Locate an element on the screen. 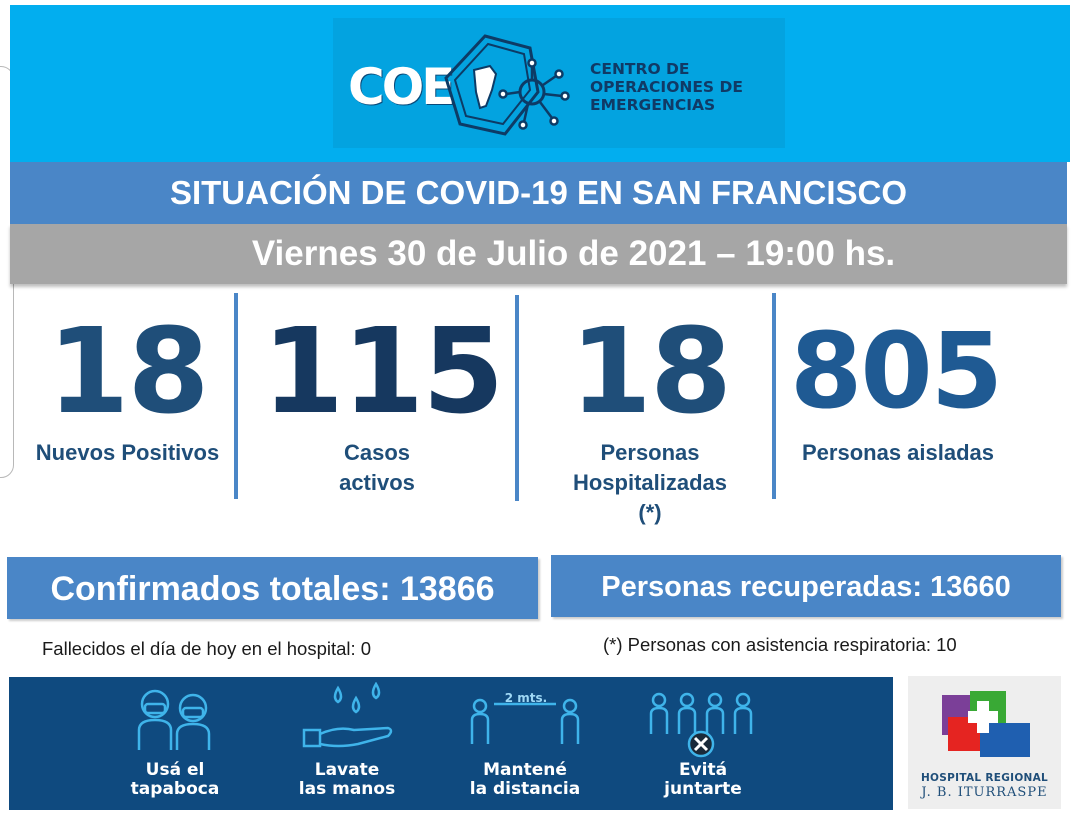  distance-icon is located at coordinates (525, 721).